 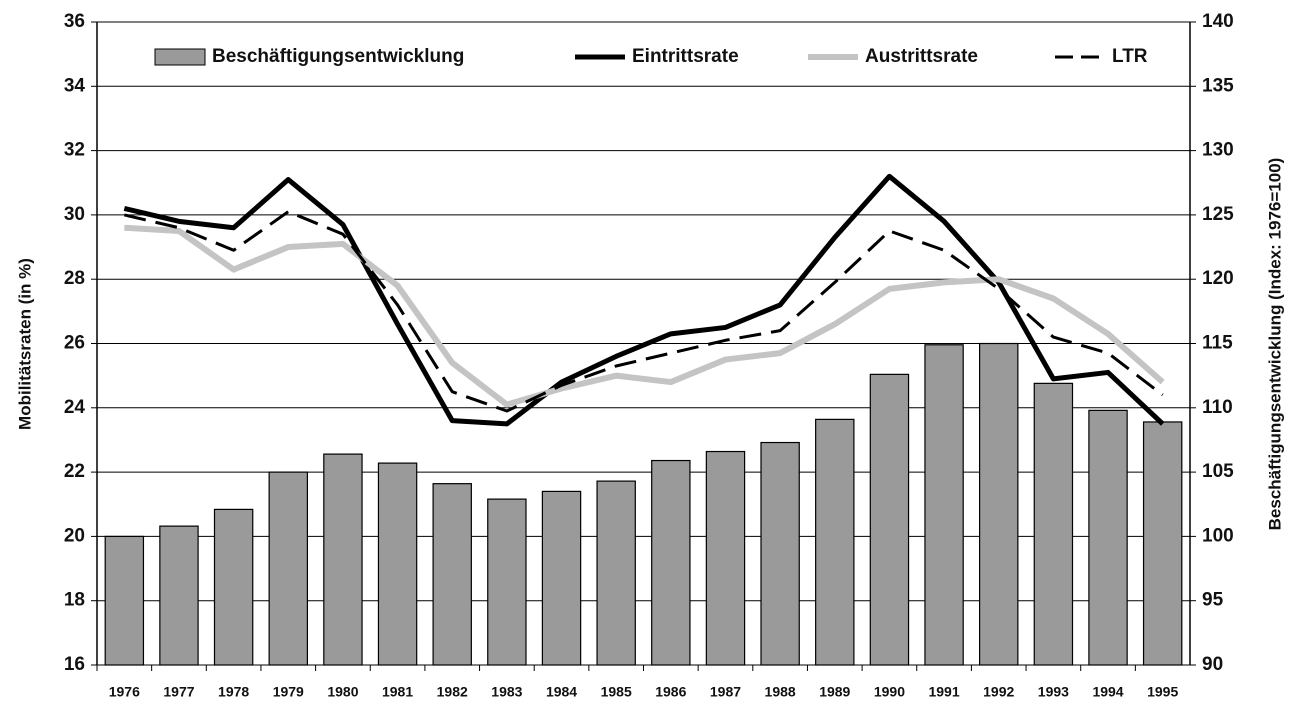 What do you see at coordinates (24, 344) in the screenshot?
I see `y-axis-label: Mobilitätsraten (in %)` at bounding box center [24, 344].